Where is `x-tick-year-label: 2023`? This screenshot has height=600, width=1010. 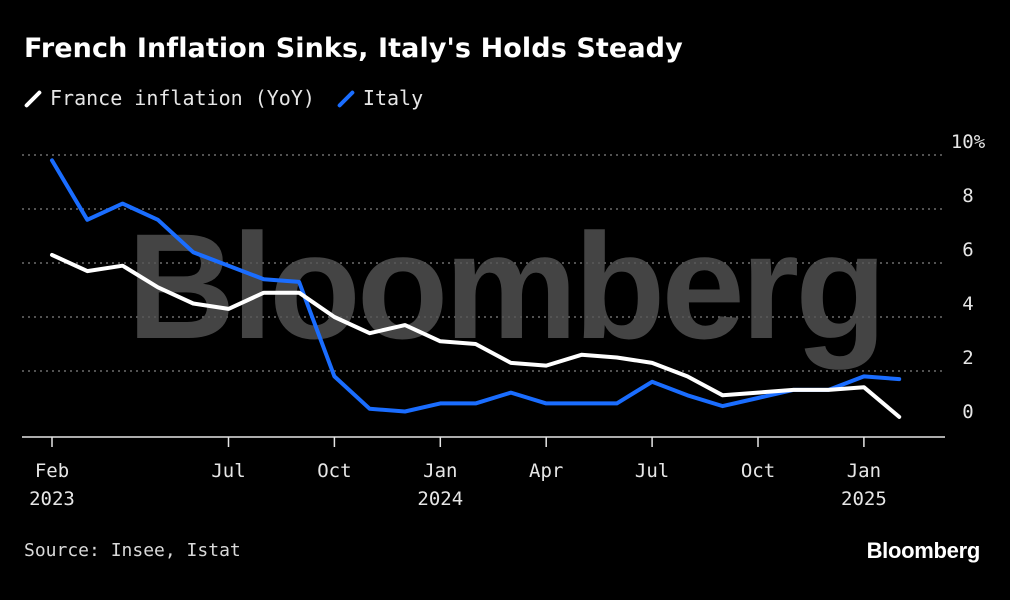 x-tick-year-label: 2023 is located at coordinates (52, 499).